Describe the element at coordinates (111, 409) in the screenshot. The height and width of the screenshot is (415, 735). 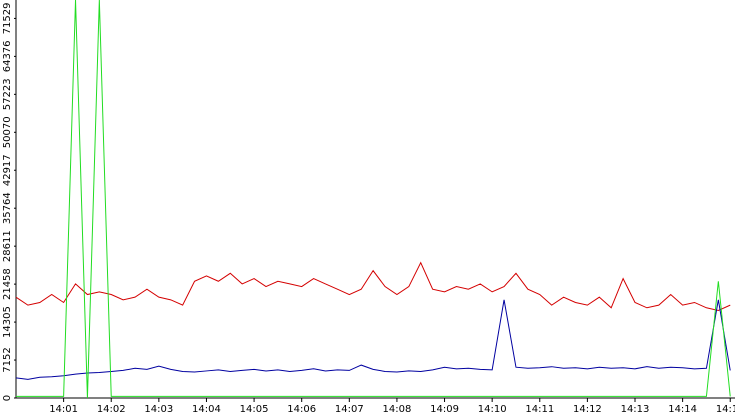
I see `x-tick-label: 14:02` at that location.